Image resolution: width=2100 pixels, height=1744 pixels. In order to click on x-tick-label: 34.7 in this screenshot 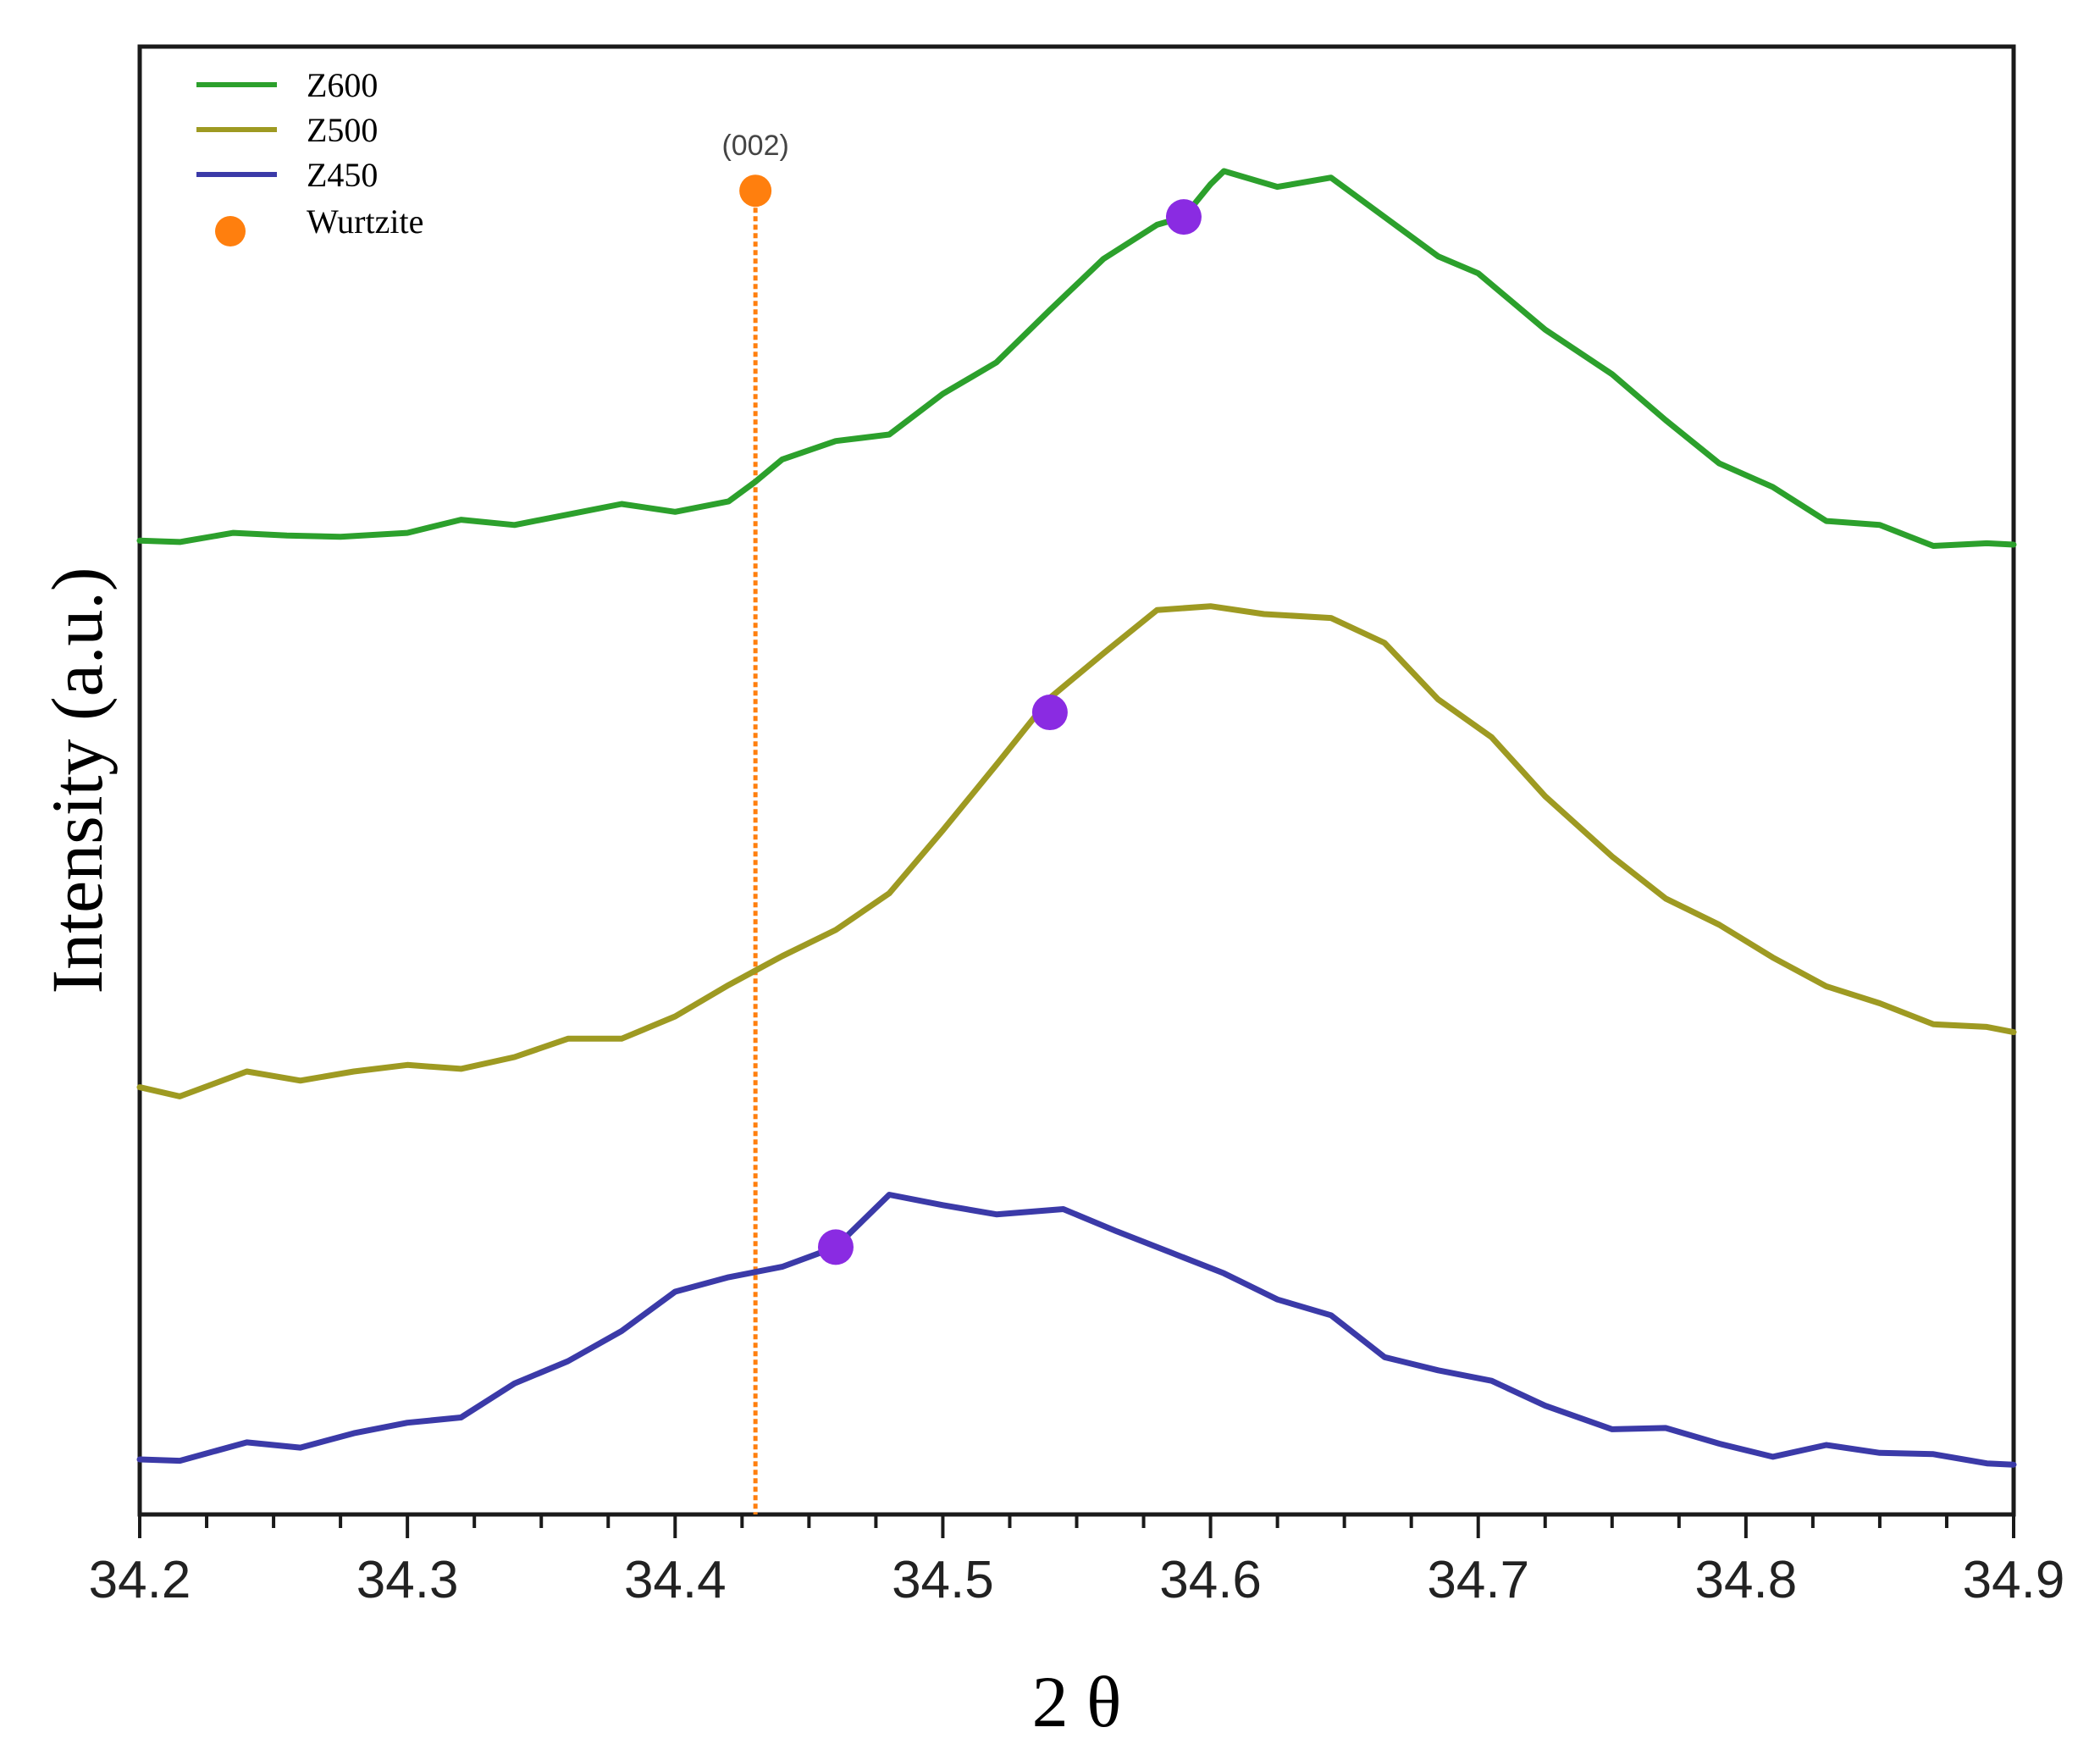, I will do `click(1478, 1580)`.